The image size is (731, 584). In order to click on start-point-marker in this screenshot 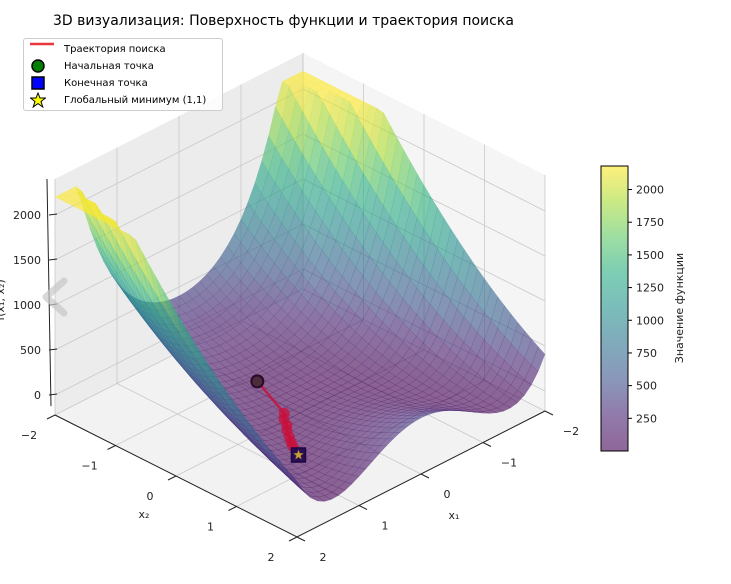, I will do `click(257, 381)`.